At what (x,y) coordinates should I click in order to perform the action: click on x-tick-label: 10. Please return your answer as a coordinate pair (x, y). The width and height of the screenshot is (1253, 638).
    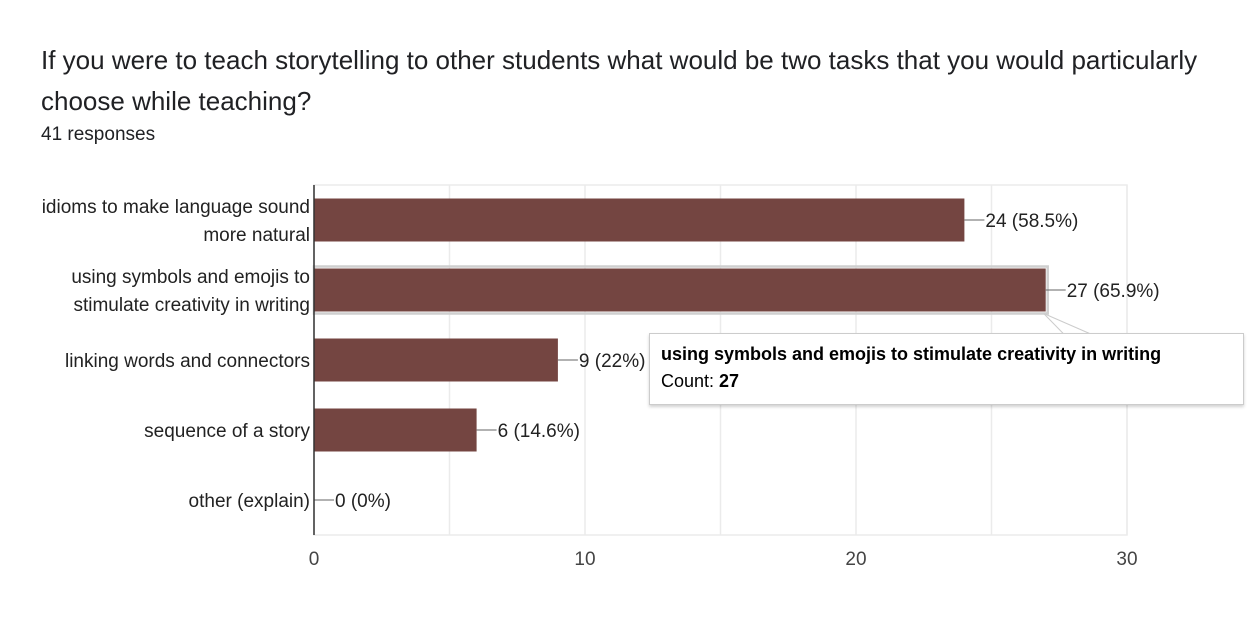
    Looking at the image, I should click on (584, 559).